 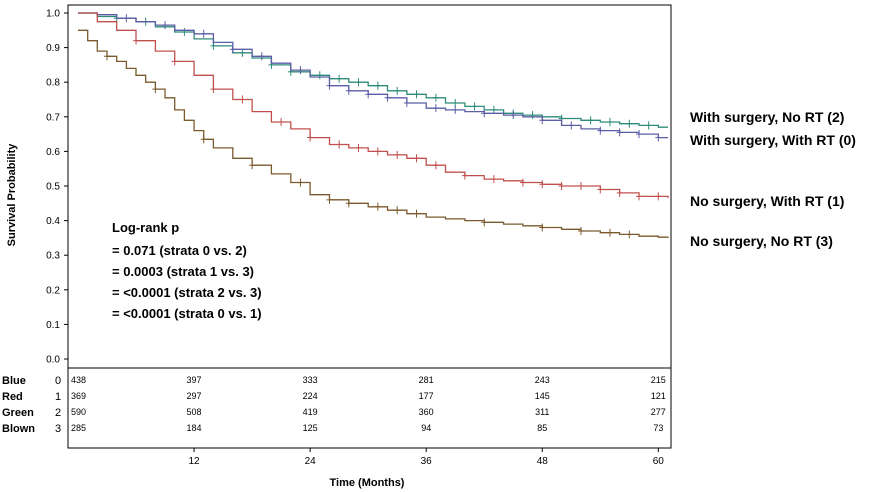 I want to click on risk-value: 277, so click(x=658, y=412).